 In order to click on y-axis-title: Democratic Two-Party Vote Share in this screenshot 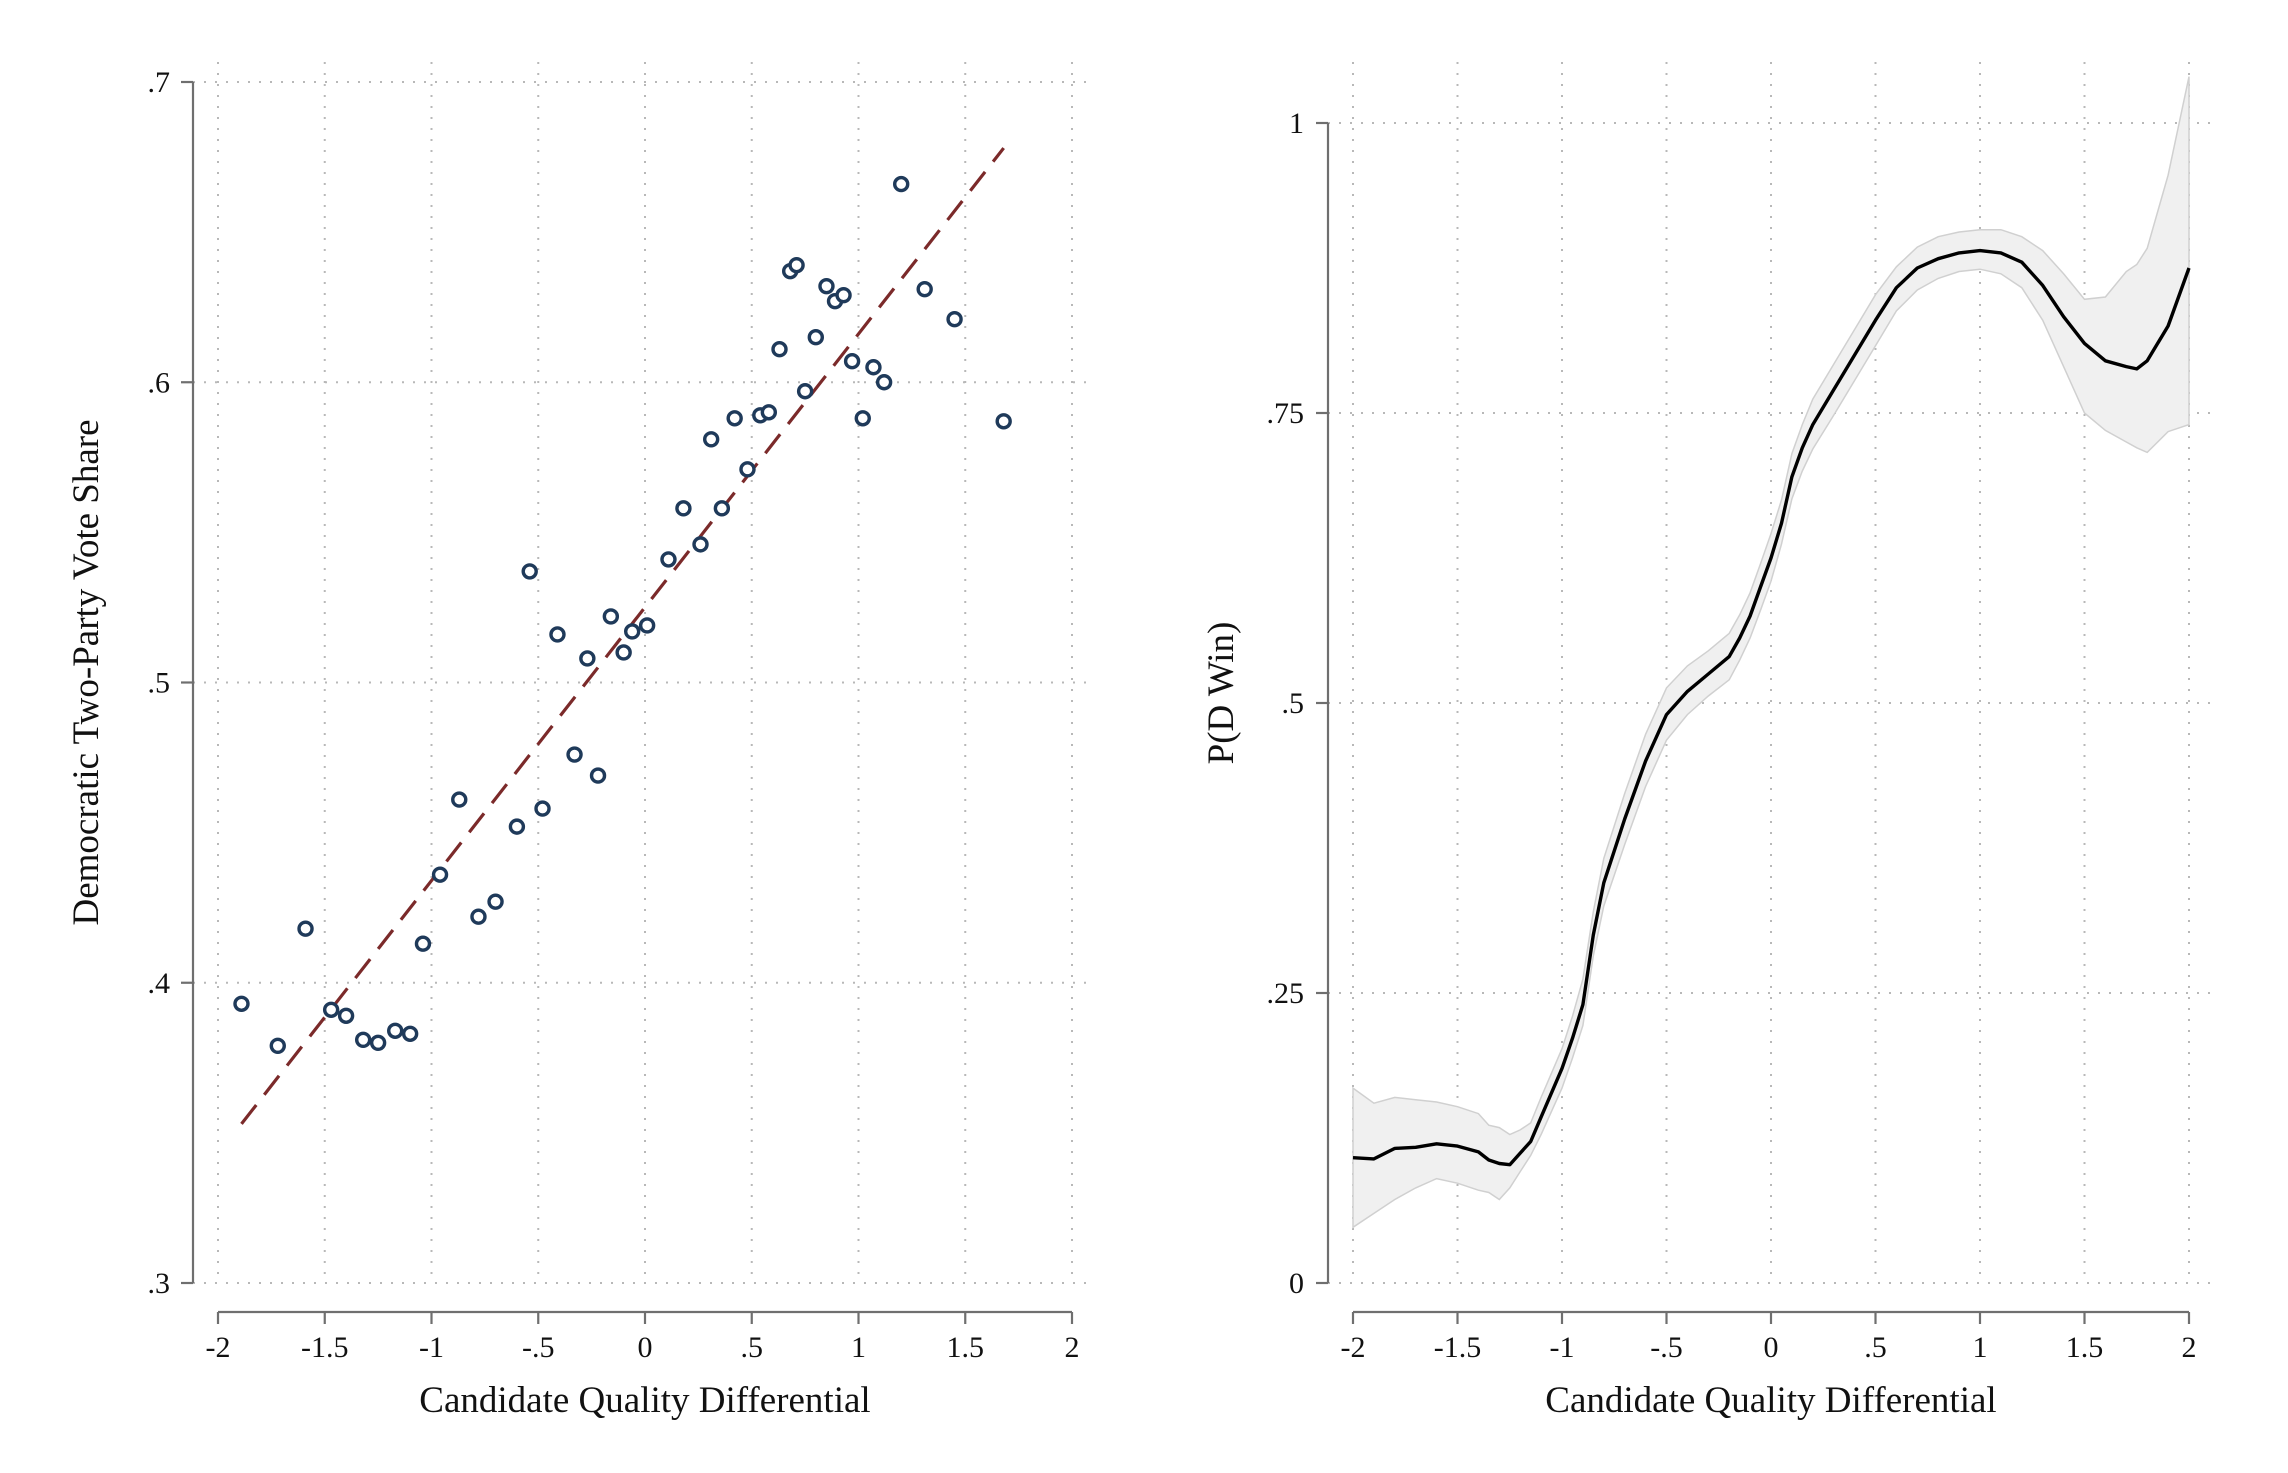, I will do `click(86, 672)`.